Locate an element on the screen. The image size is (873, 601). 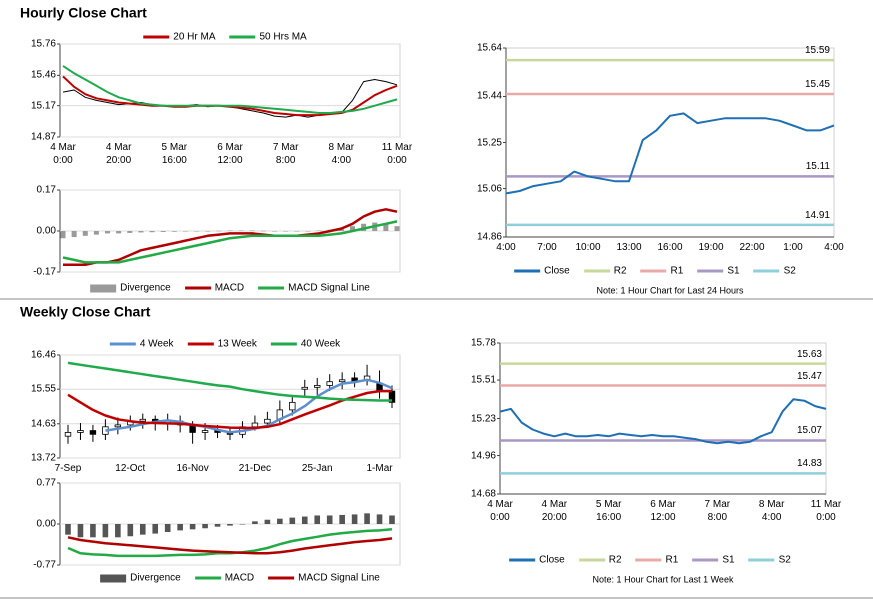
reference-label: 14.83 is located at coordinates (809, 464).